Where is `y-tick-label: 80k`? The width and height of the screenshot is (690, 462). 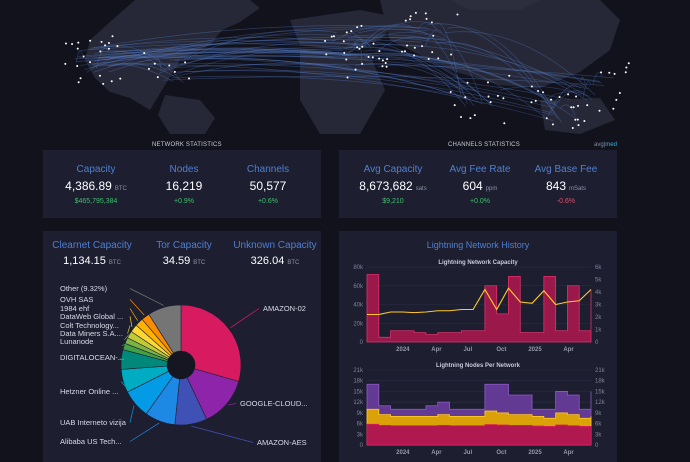 y-tick-label: 80k is located at coordinates (358, 268).